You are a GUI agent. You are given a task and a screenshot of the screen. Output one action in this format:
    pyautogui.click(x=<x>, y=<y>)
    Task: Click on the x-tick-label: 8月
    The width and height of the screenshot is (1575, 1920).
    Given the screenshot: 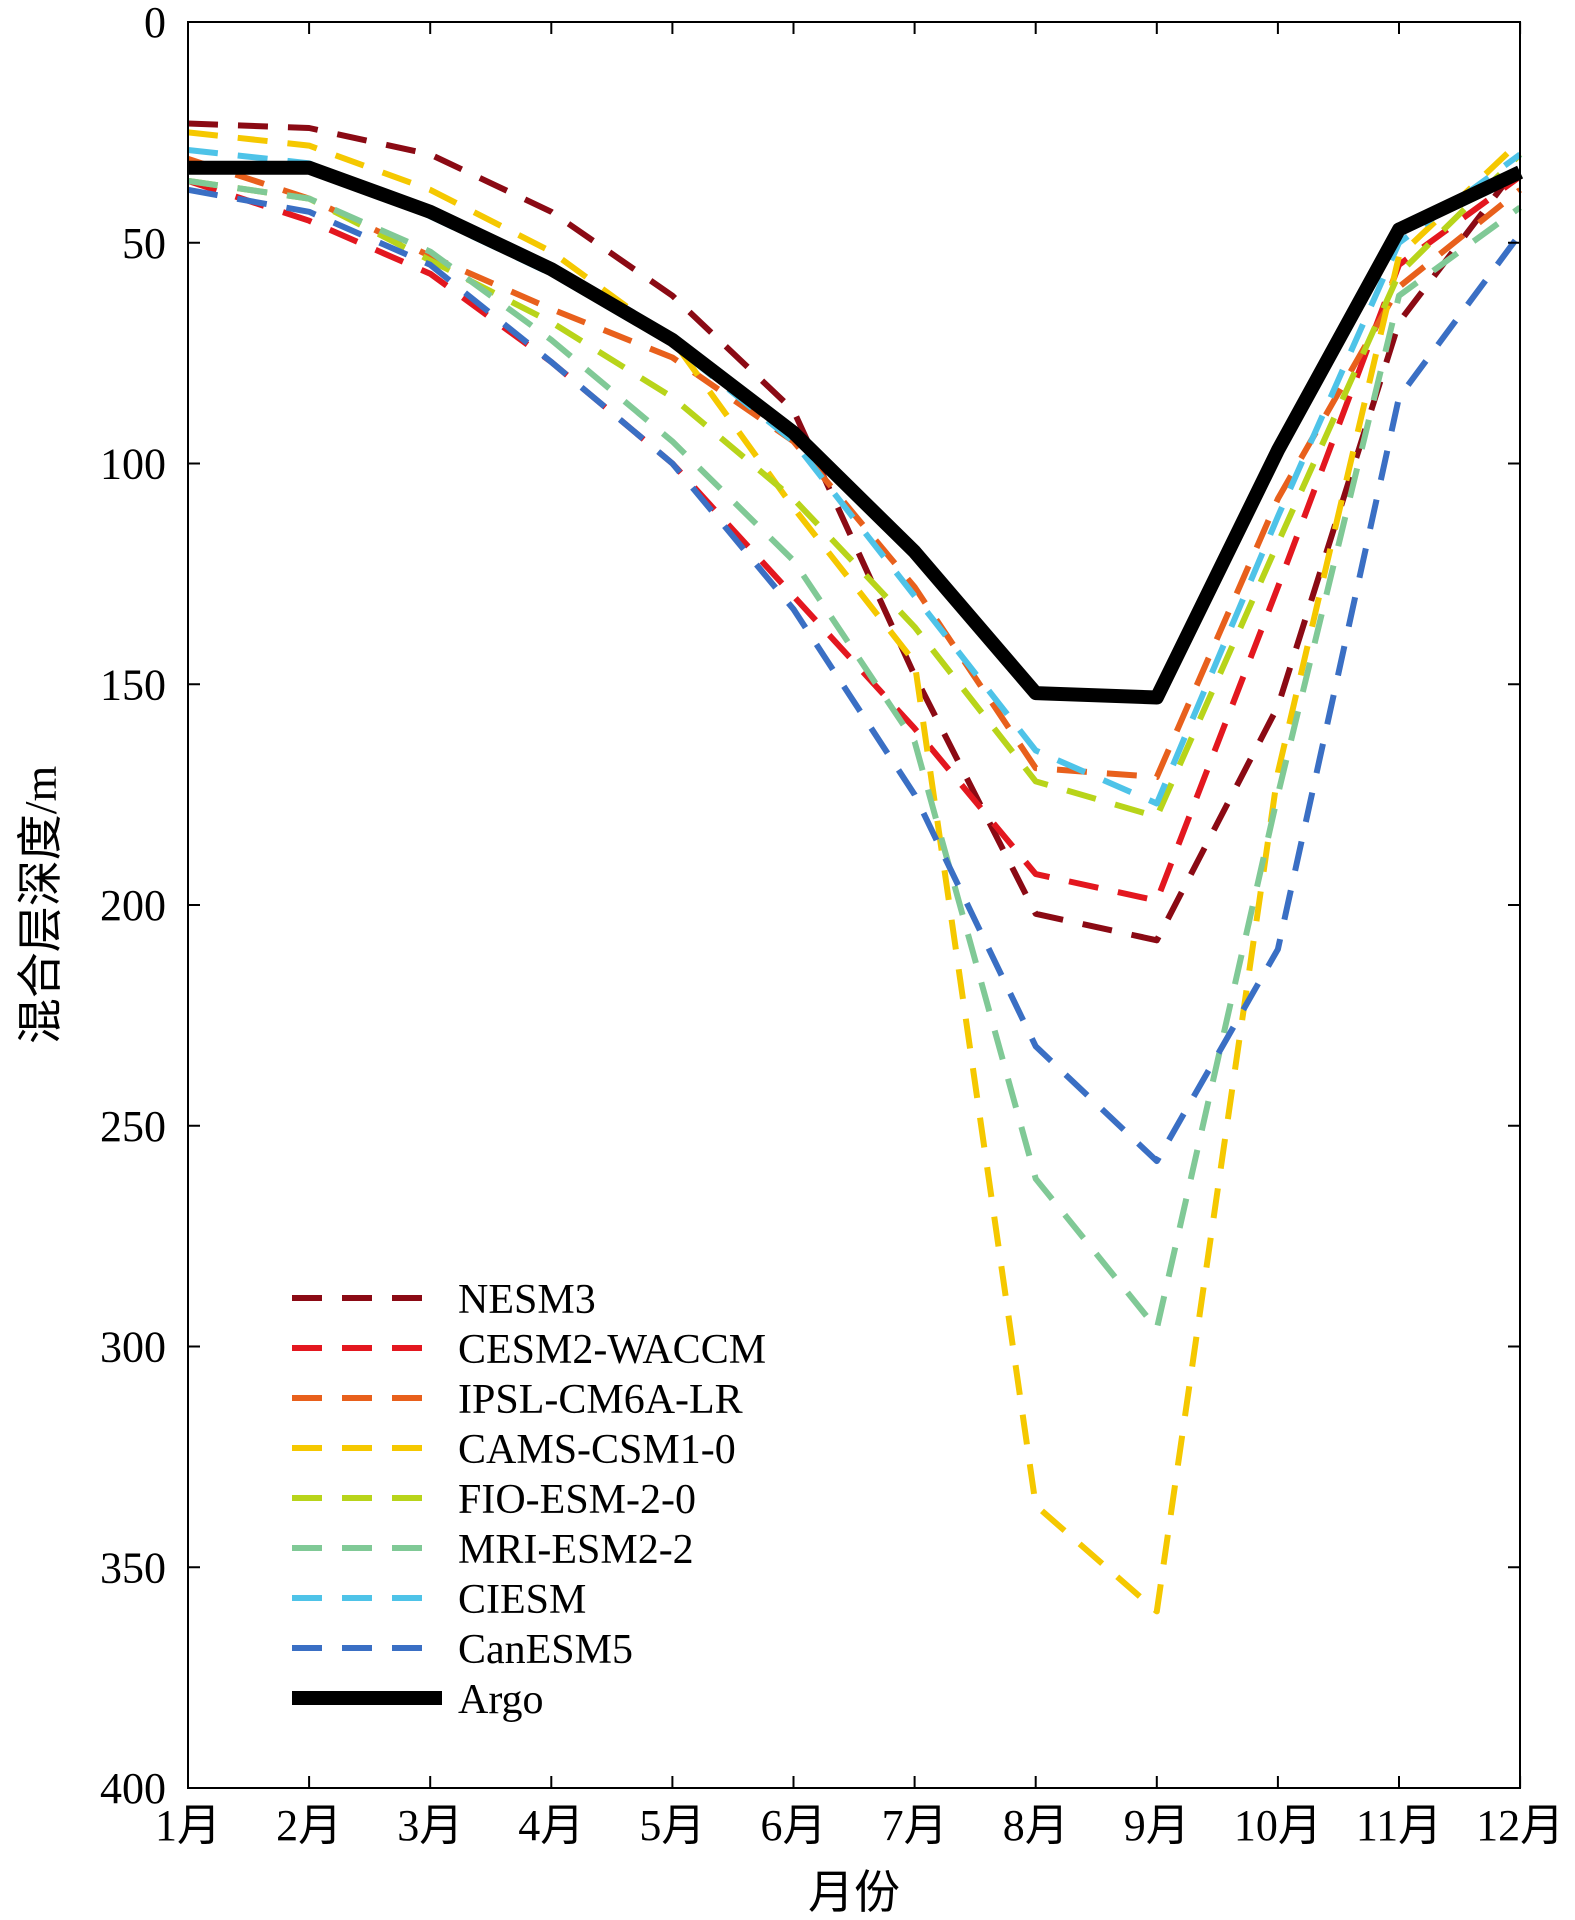 What is the action you would take?
    pyautogui.click(x=1036, y=1825)
    